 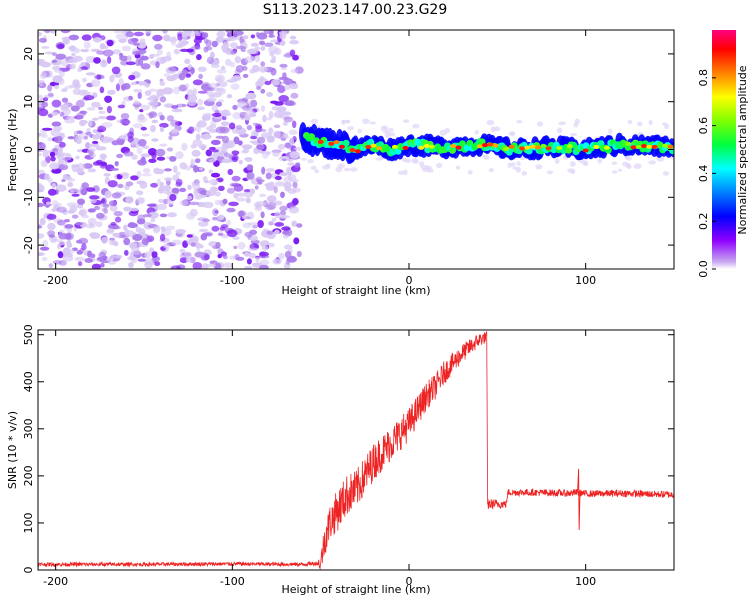 What do you see at coordinates (355, 10) in the screenshot?
I see `figure-title: S113.2023.147.00.23.G29` at bounding box center [355, 10].